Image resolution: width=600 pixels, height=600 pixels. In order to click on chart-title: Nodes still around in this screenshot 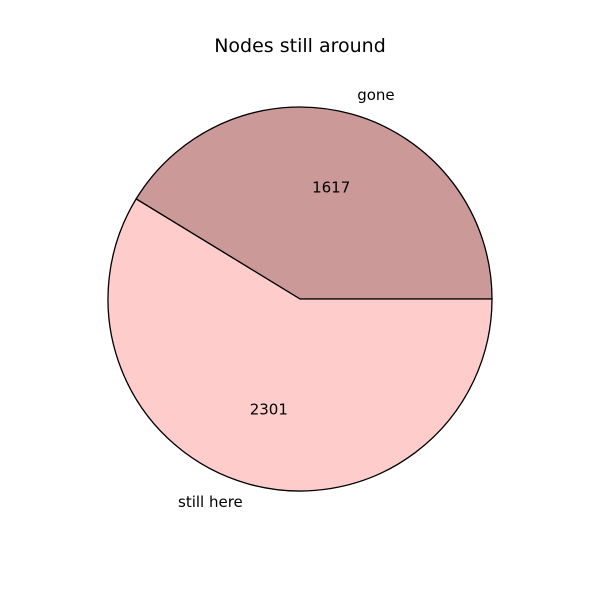, I will do `click(300, 46)`.